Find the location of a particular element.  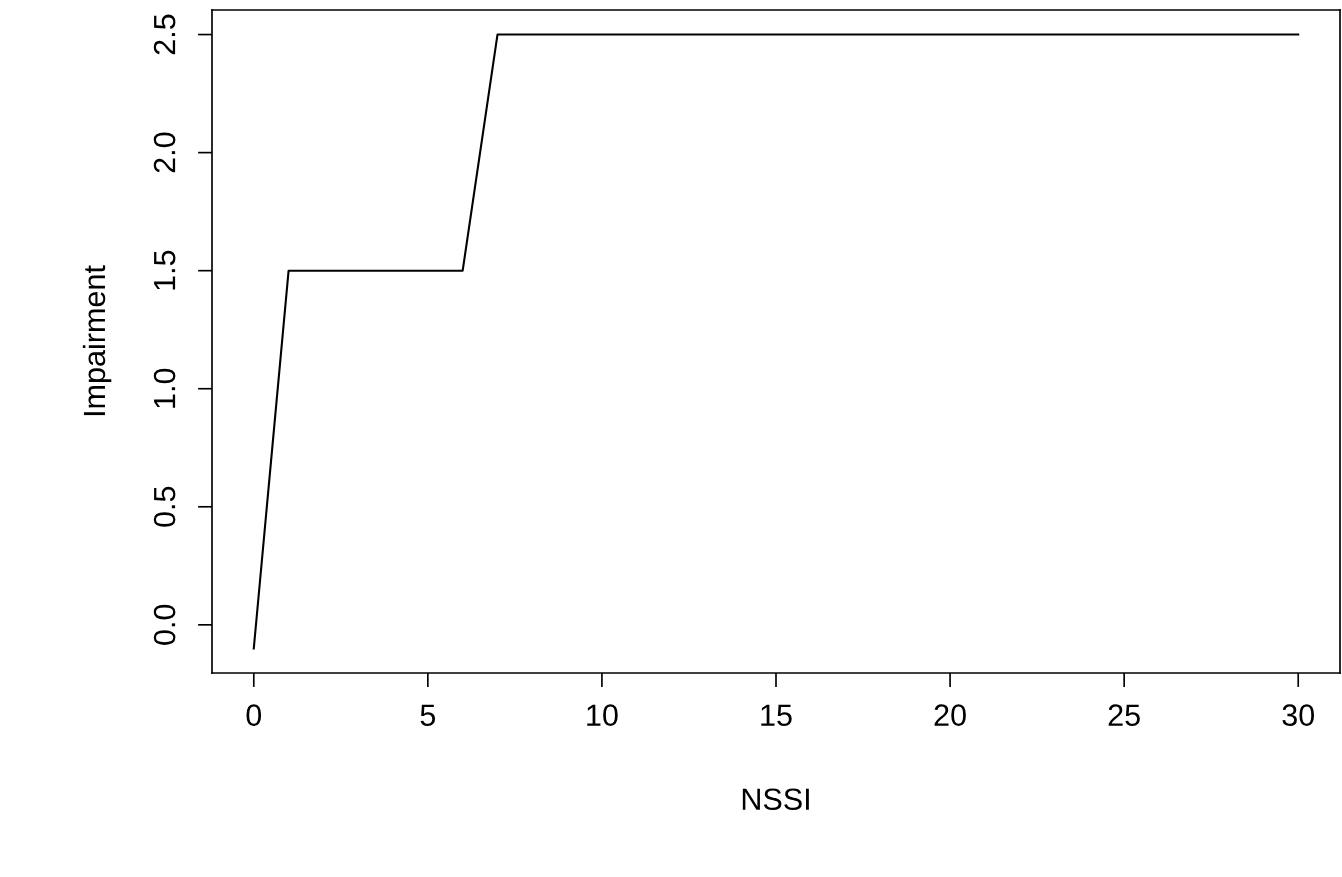

y-tick-label: 1.5 is located at coordinates (165, 270).